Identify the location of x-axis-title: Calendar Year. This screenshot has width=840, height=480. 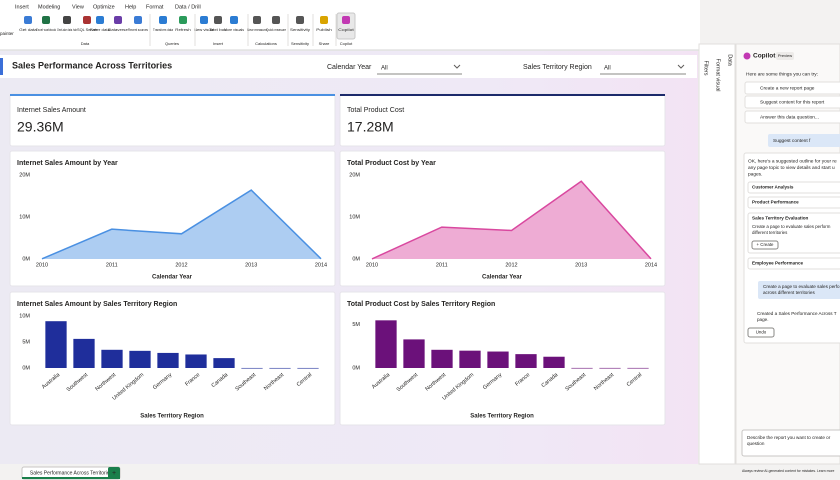
(502, 278).